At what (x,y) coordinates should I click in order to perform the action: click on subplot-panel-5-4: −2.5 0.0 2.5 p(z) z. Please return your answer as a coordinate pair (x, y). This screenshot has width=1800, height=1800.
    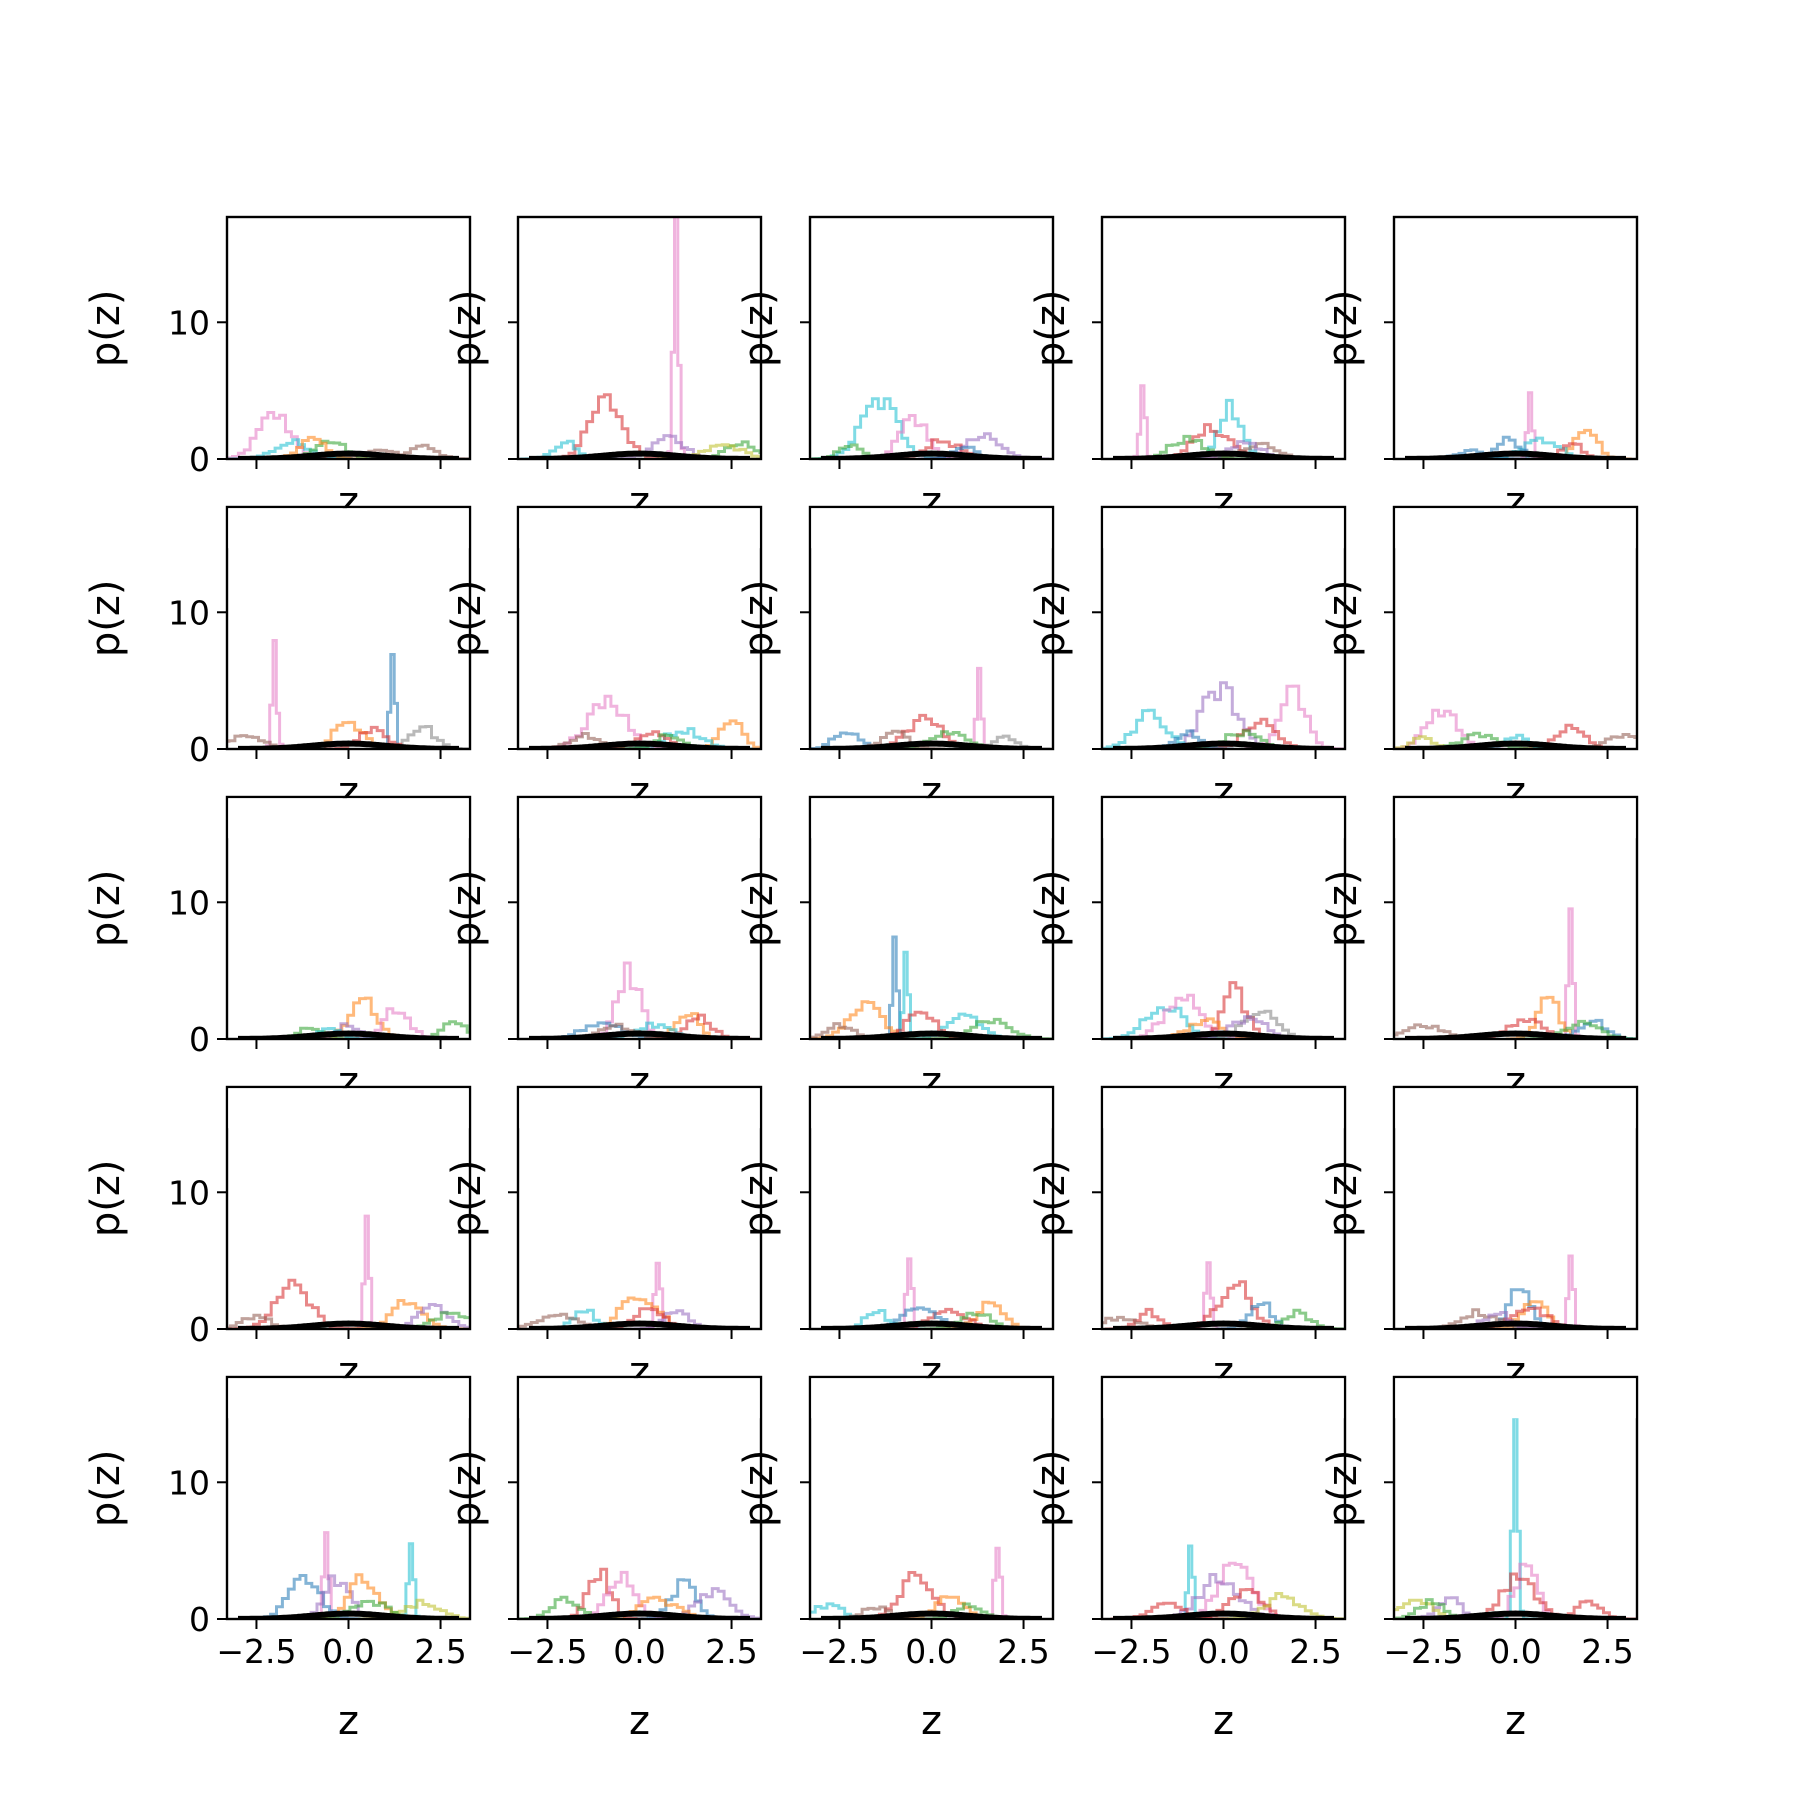
    Looking at the image, I should click on (1187, 1559).